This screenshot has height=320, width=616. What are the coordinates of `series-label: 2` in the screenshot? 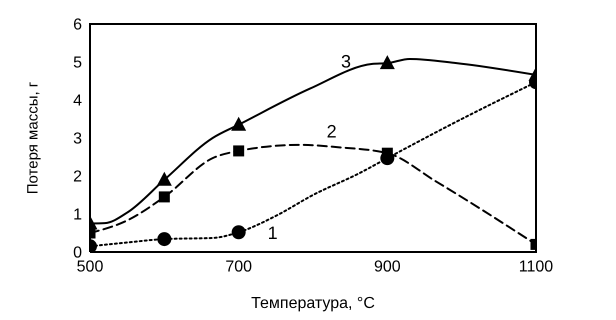 It's located at (331, 132).